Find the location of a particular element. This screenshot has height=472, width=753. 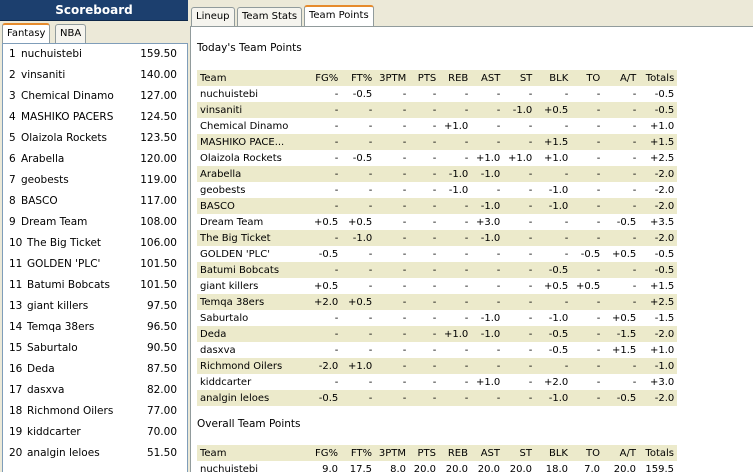

standings-row: 11 Batumi Bobcats 101.50 is located at coordinates (95, 285).